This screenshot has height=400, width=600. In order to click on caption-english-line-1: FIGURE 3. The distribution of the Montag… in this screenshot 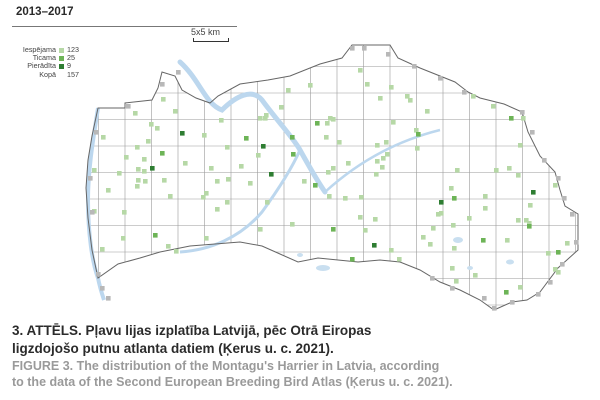, I will do `click(226, 366)`.